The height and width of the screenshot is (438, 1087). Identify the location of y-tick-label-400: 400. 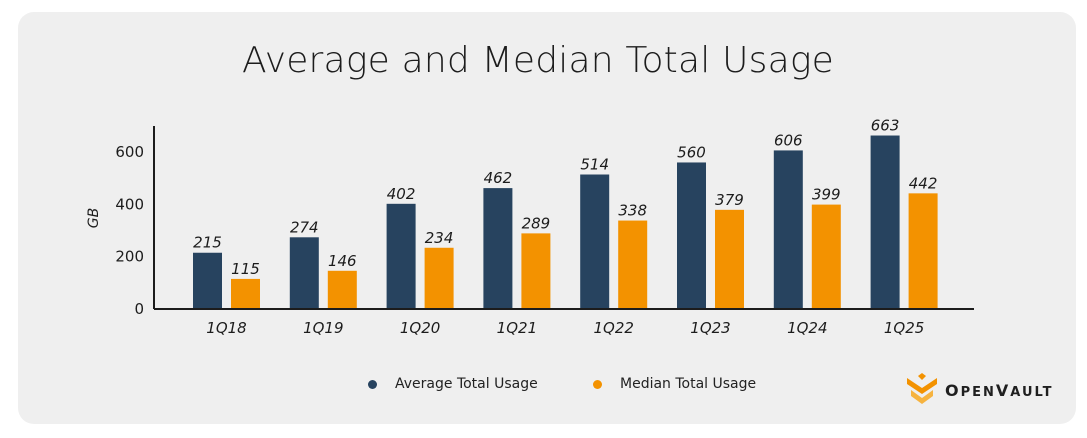
(129, 204).